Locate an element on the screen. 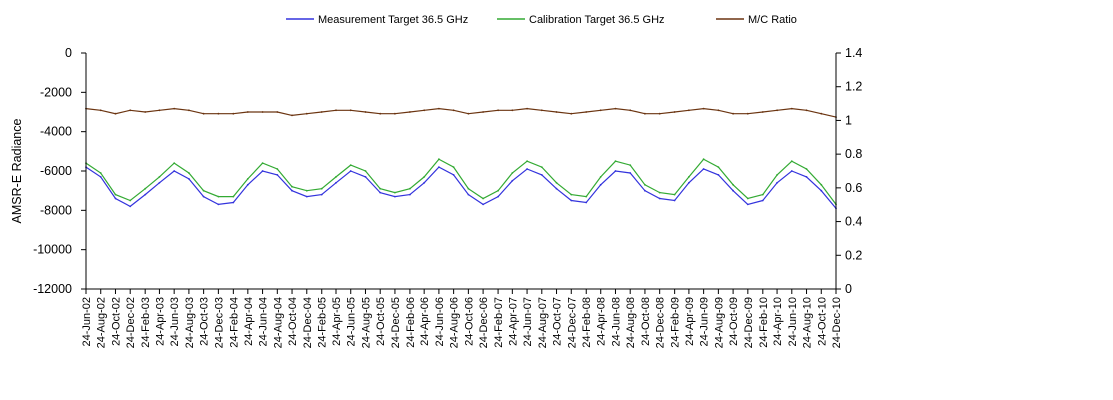 The image size is (1113, 400). x-tick-label: 24-Jun-09 is located at coordinates (705, 322).